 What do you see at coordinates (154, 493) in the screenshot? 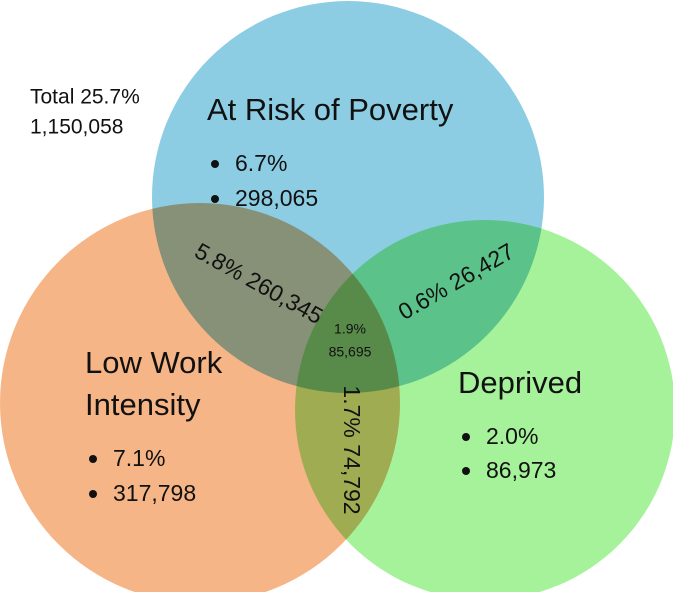
I see `set-count: 317,798` at bounding box center [154, 493].